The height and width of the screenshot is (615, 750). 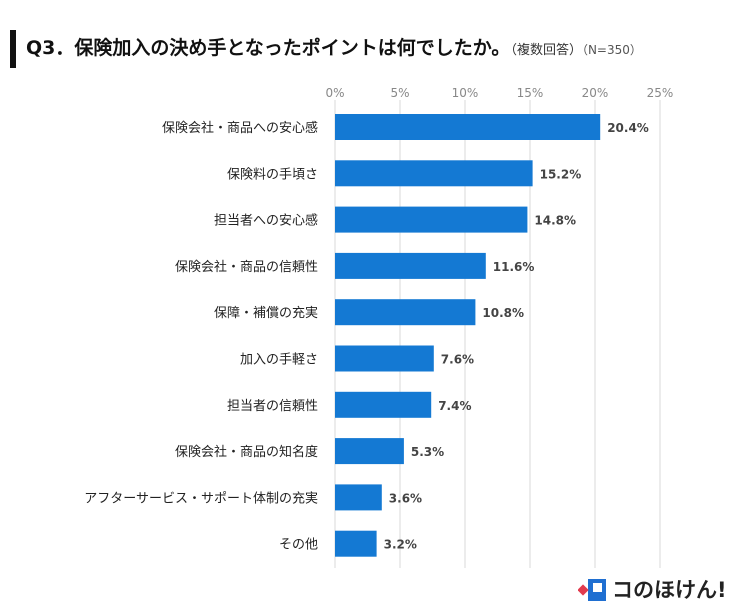 What do you see at coordinates (427, 452) in the screenshot?
I see `value-label: 5.3%` at bounding box center [427, 452].